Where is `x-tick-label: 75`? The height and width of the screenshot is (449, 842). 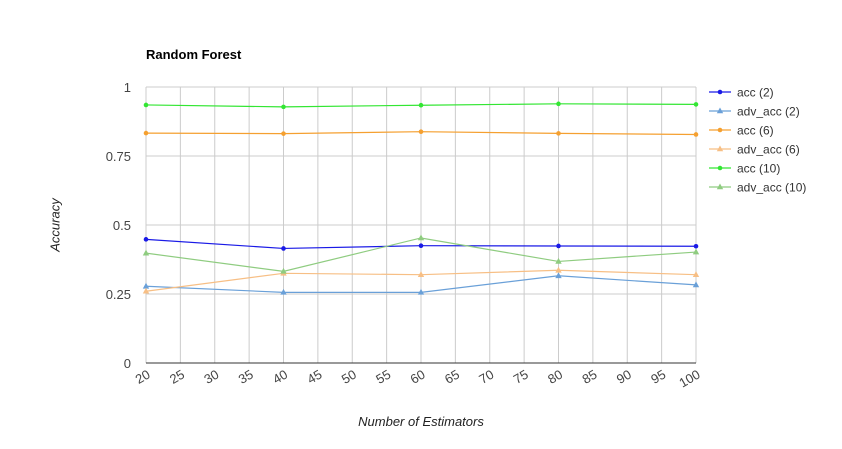
x-tick-label: 75 is located at coordinates (521, 377).